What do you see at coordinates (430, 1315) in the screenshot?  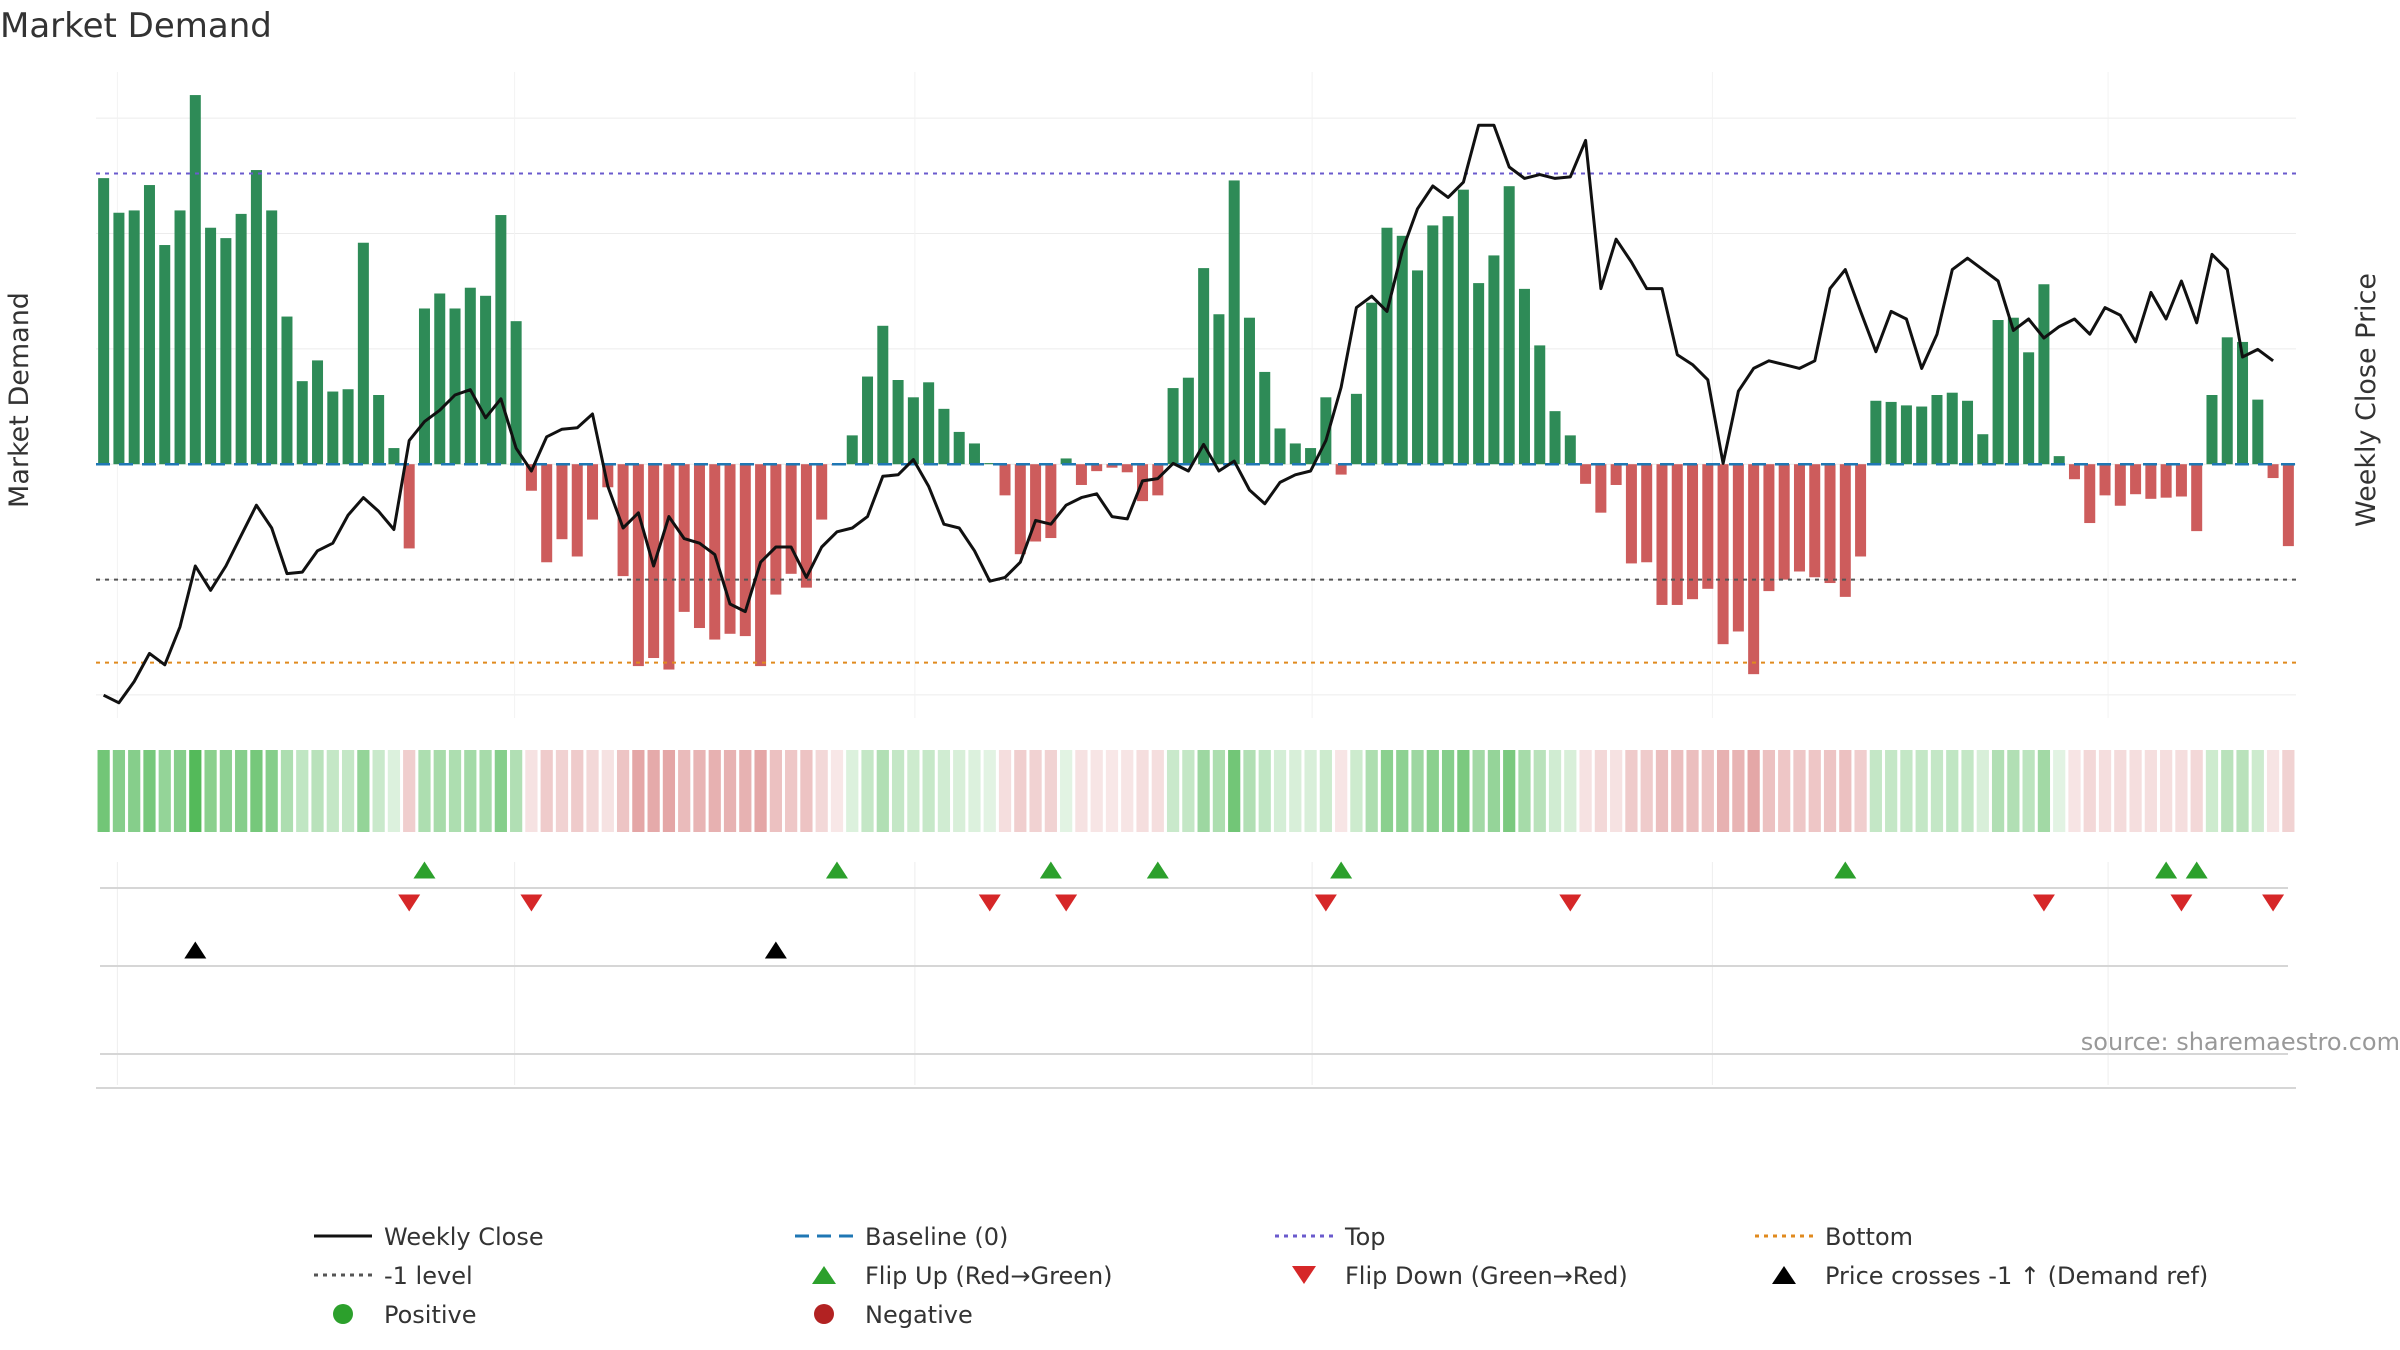 I see `legend-positive-label: Positive` at bounding box center [430, 1315].